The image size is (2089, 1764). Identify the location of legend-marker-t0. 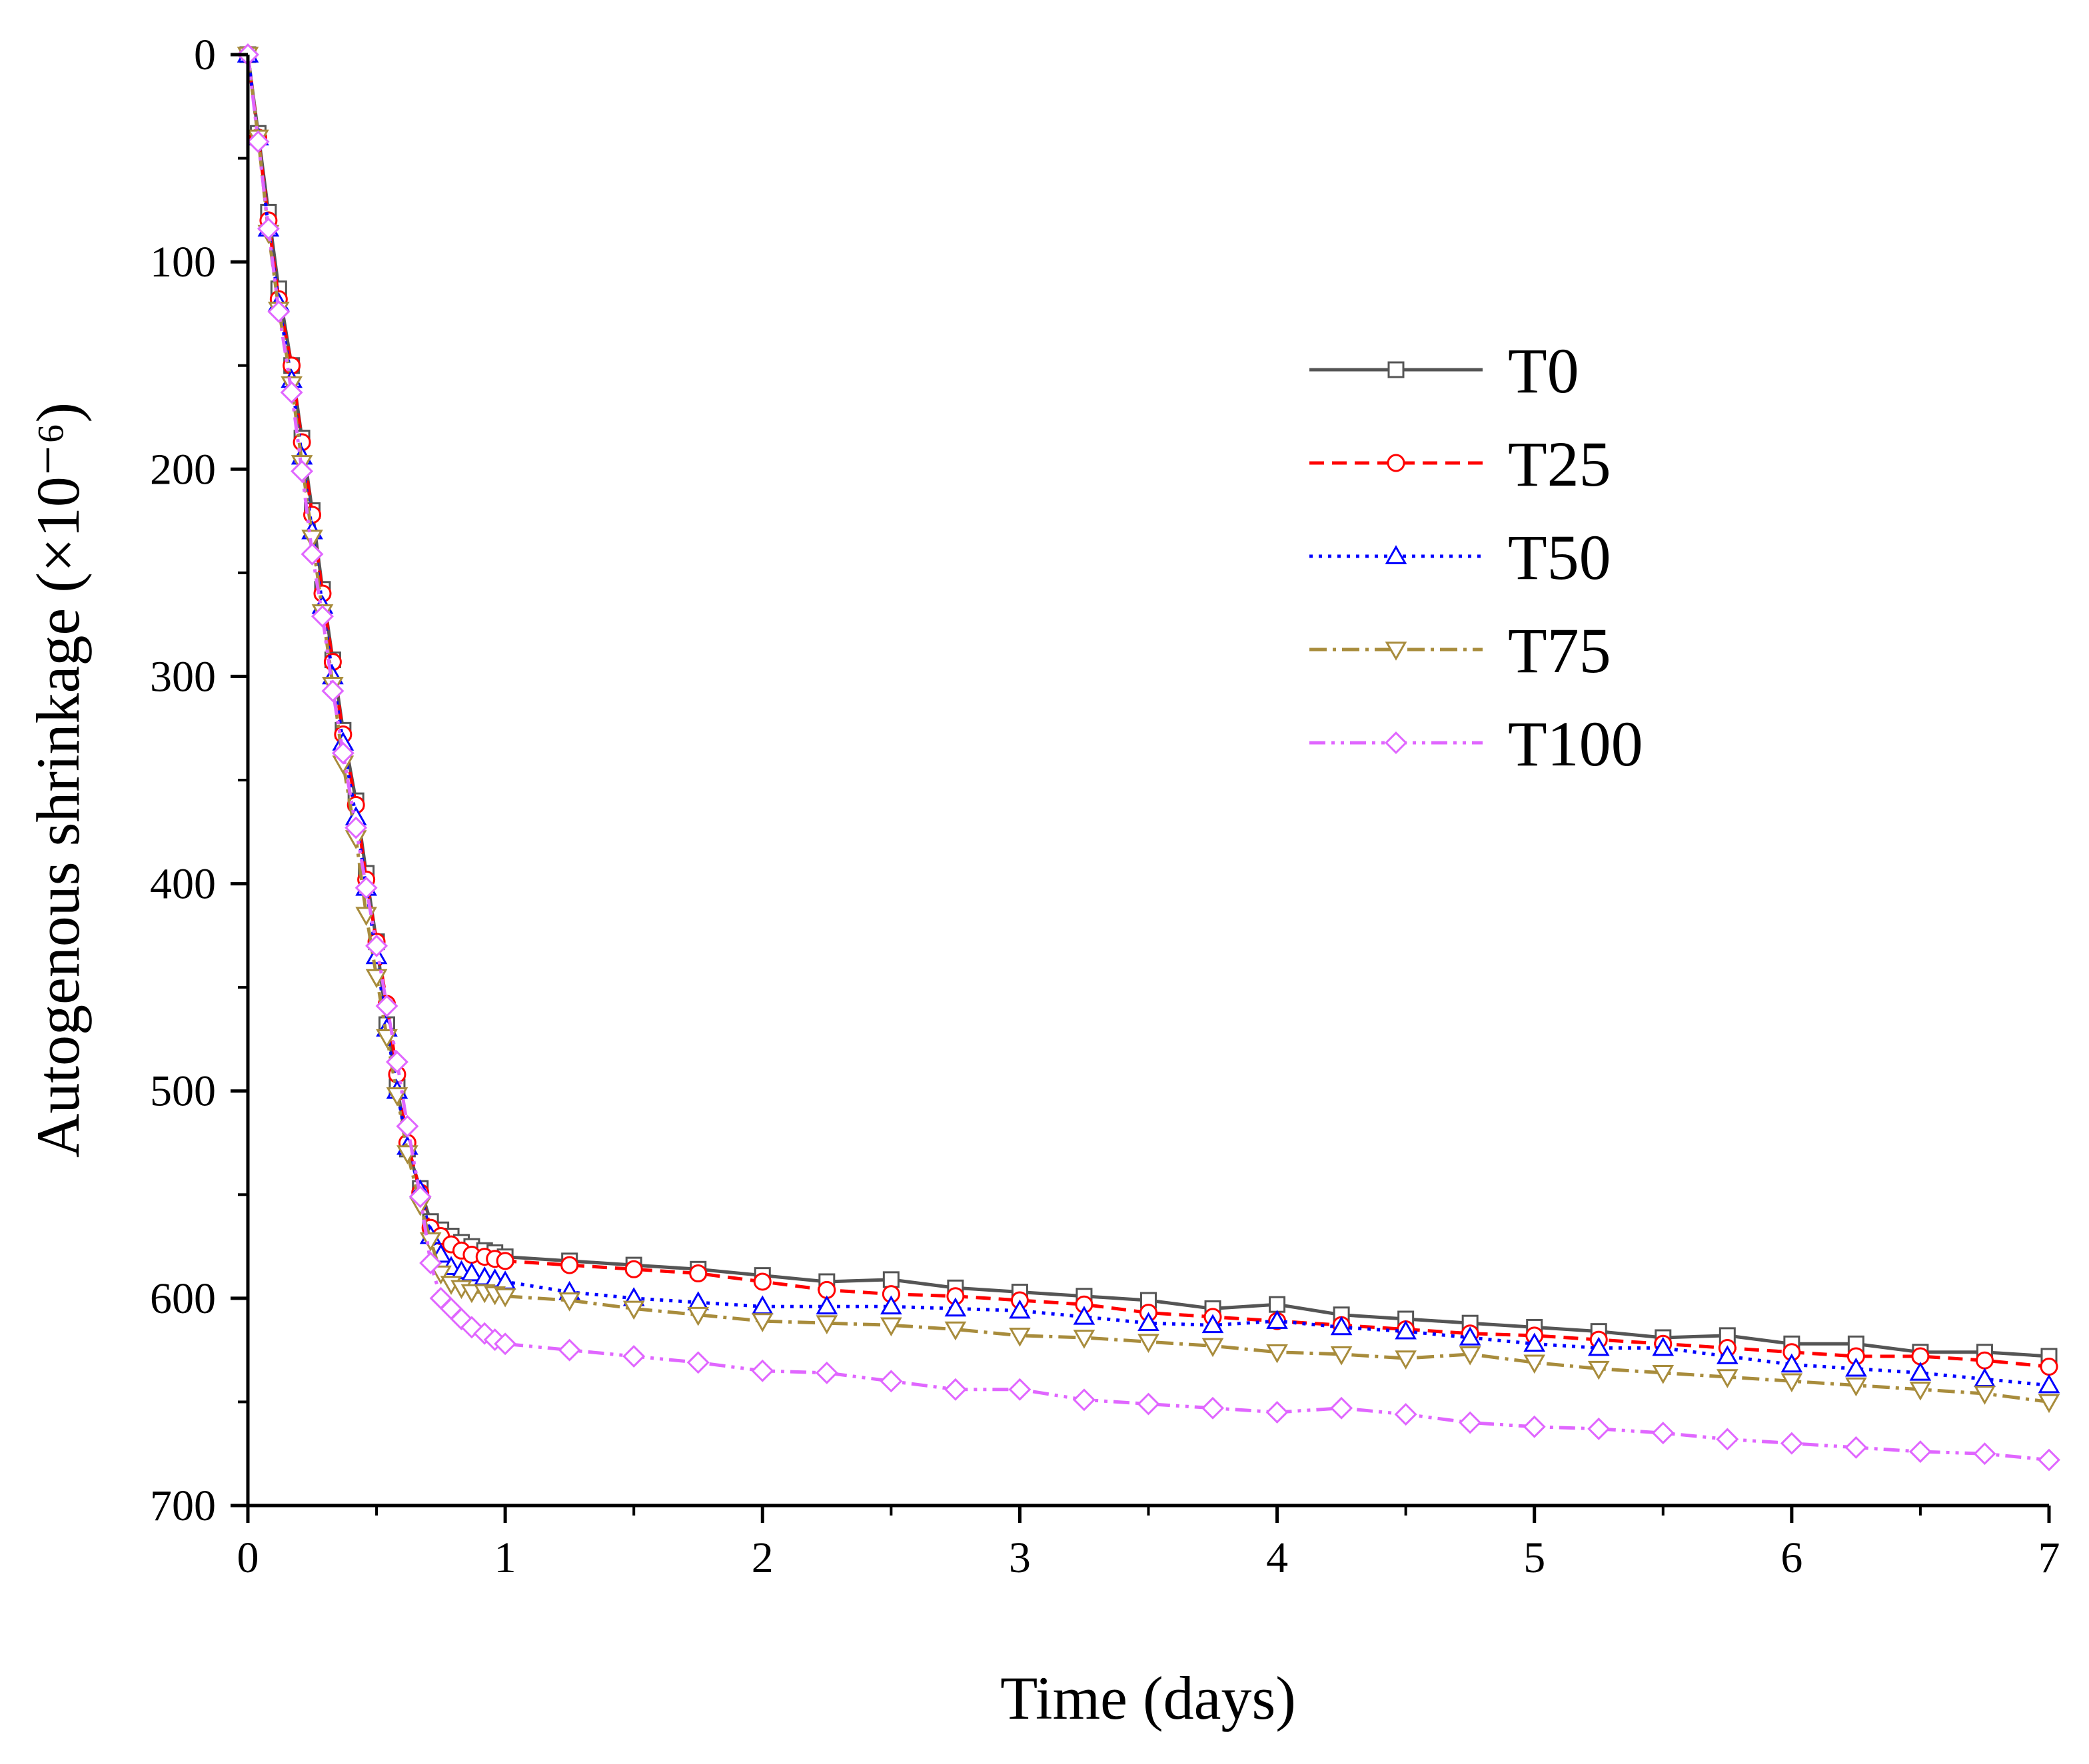
(1396, 369).